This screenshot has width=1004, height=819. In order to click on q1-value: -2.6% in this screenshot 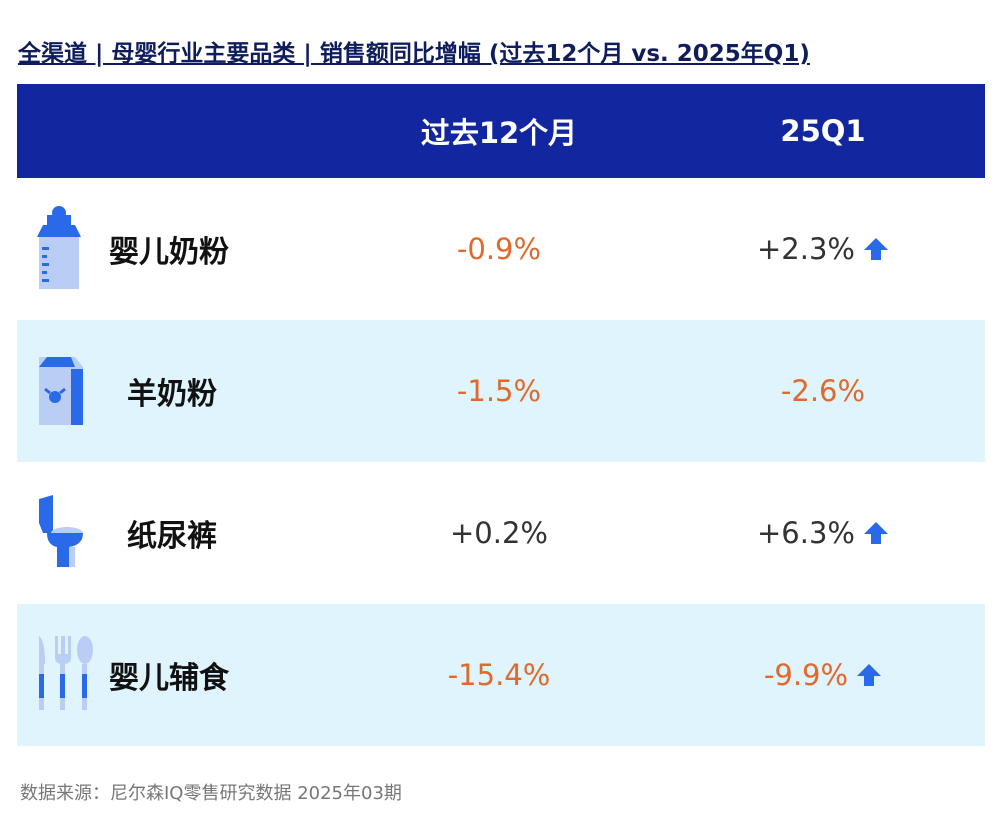, I will do `click(823, 391)`.